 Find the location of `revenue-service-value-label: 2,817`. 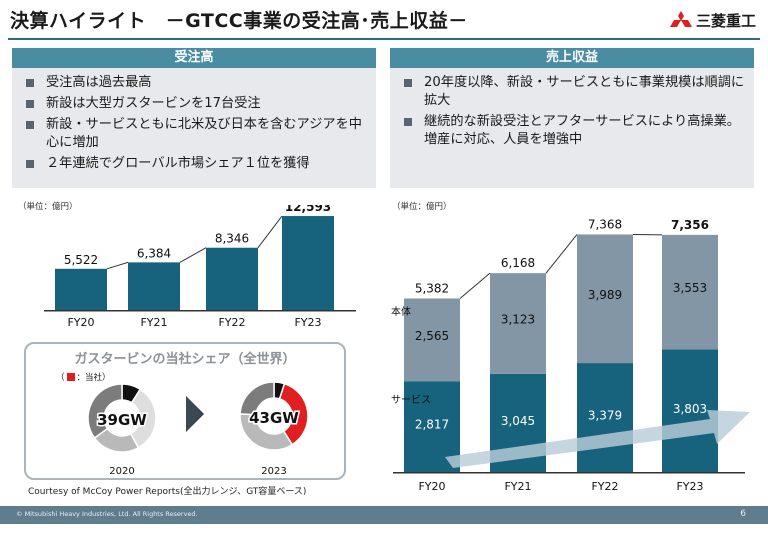

revenue-service-value-label: 2,817 is located at coordinates (432, 424).